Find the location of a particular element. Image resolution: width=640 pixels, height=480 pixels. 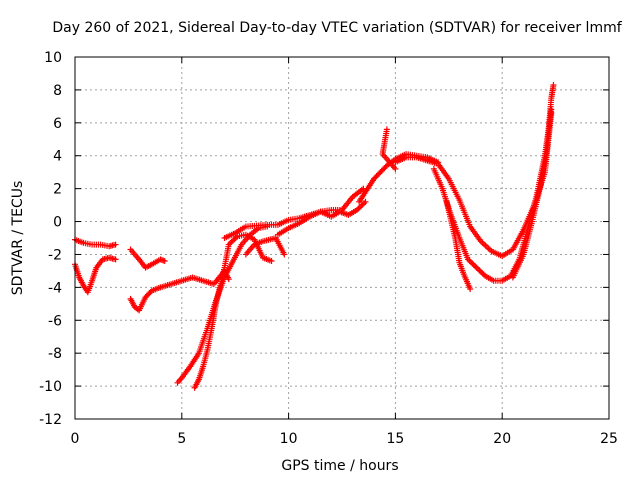

y-tick-label: 2 is located at coordinates (57, 190).